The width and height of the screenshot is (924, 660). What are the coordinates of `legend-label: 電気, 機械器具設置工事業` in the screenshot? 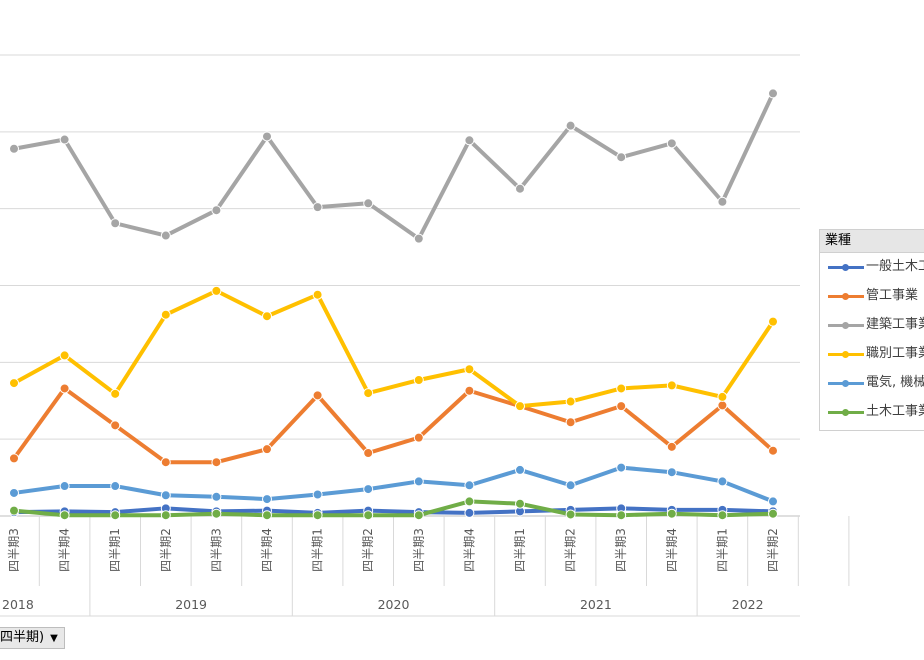 It's located at (895, 382).